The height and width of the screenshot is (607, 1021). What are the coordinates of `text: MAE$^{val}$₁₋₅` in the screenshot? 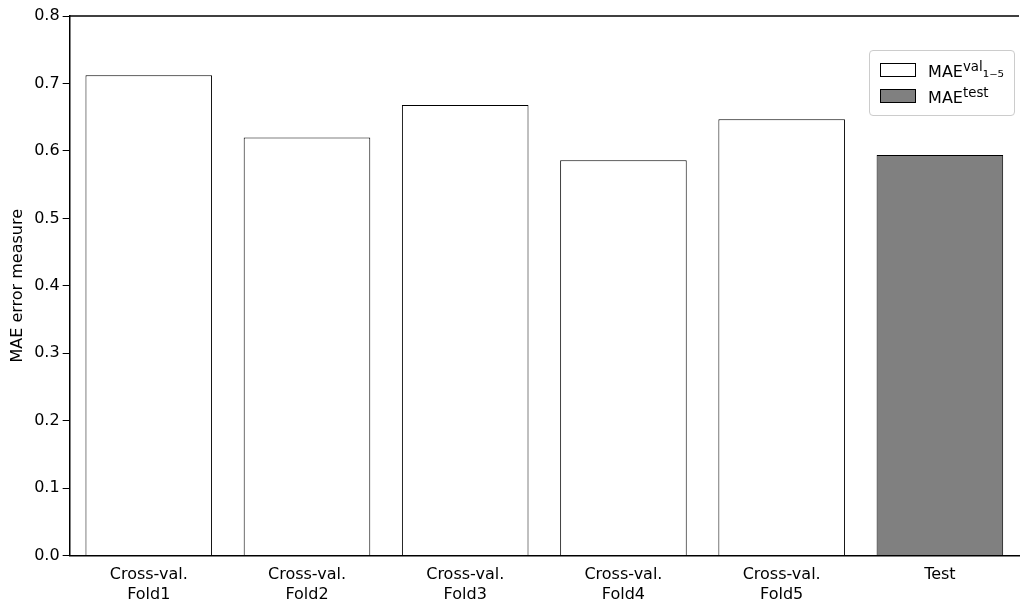 It's located at (966, 70).